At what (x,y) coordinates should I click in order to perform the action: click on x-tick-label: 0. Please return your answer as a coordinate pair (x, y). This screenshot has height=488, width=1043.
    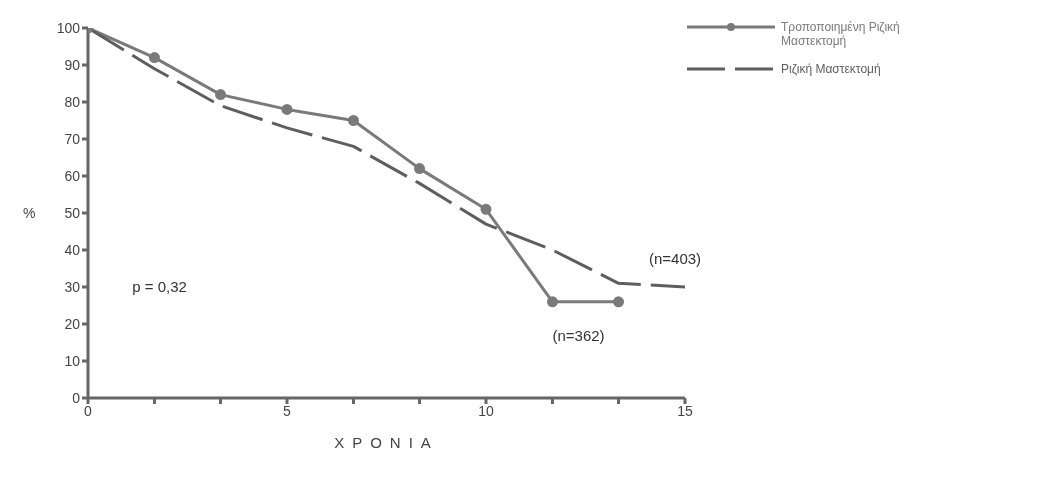
    Looking at the image, I should click on (88, 410).